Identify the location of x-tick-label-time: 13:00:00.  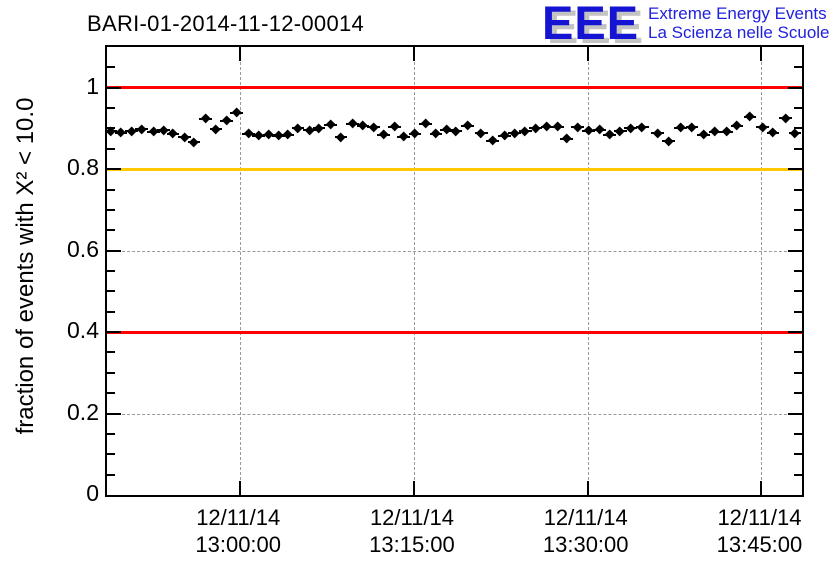
(238, 544).